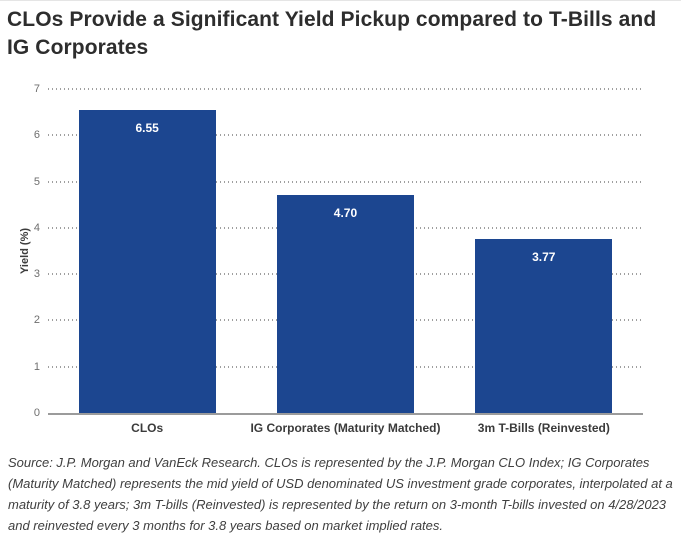 The width and height of the screenshot is (681, 544). Describe the element at coordinates (345, 213) in the screenshot. I see `bar-value-label: 4.70` at that location.